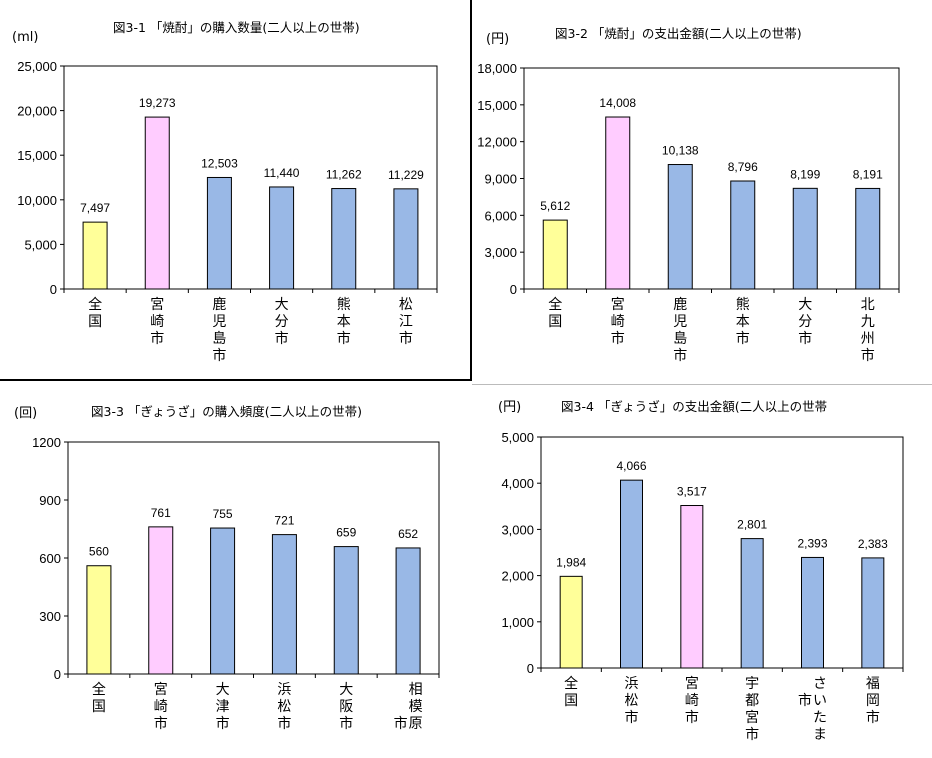 This screenshot has height=758, width=932. Describe the element at coordinates (555, 206) in the screenshot. I see `data-label: 5,612` at that location.